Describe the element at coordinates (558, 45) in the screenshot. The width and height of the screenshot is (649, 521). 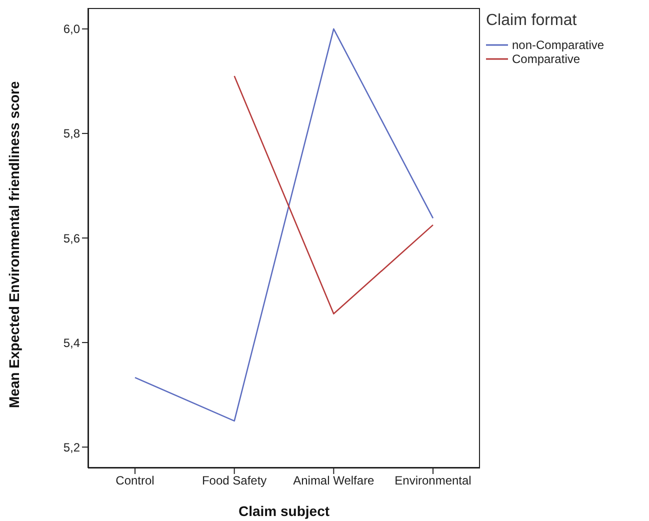
I see `legend-label: non-Comparative` at that location.